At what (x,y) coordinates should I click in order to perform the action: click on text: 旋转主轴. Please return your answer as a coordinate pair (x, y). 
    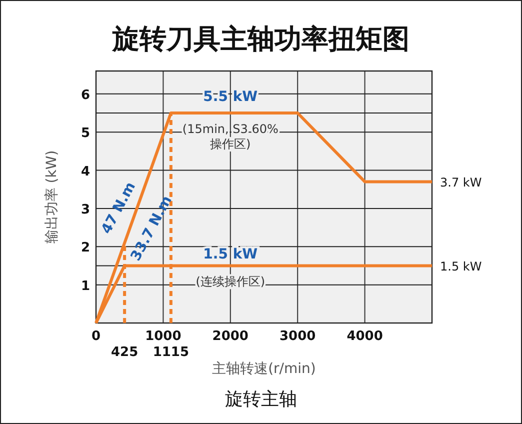
    Looking at the image, I should click on (261, 399).